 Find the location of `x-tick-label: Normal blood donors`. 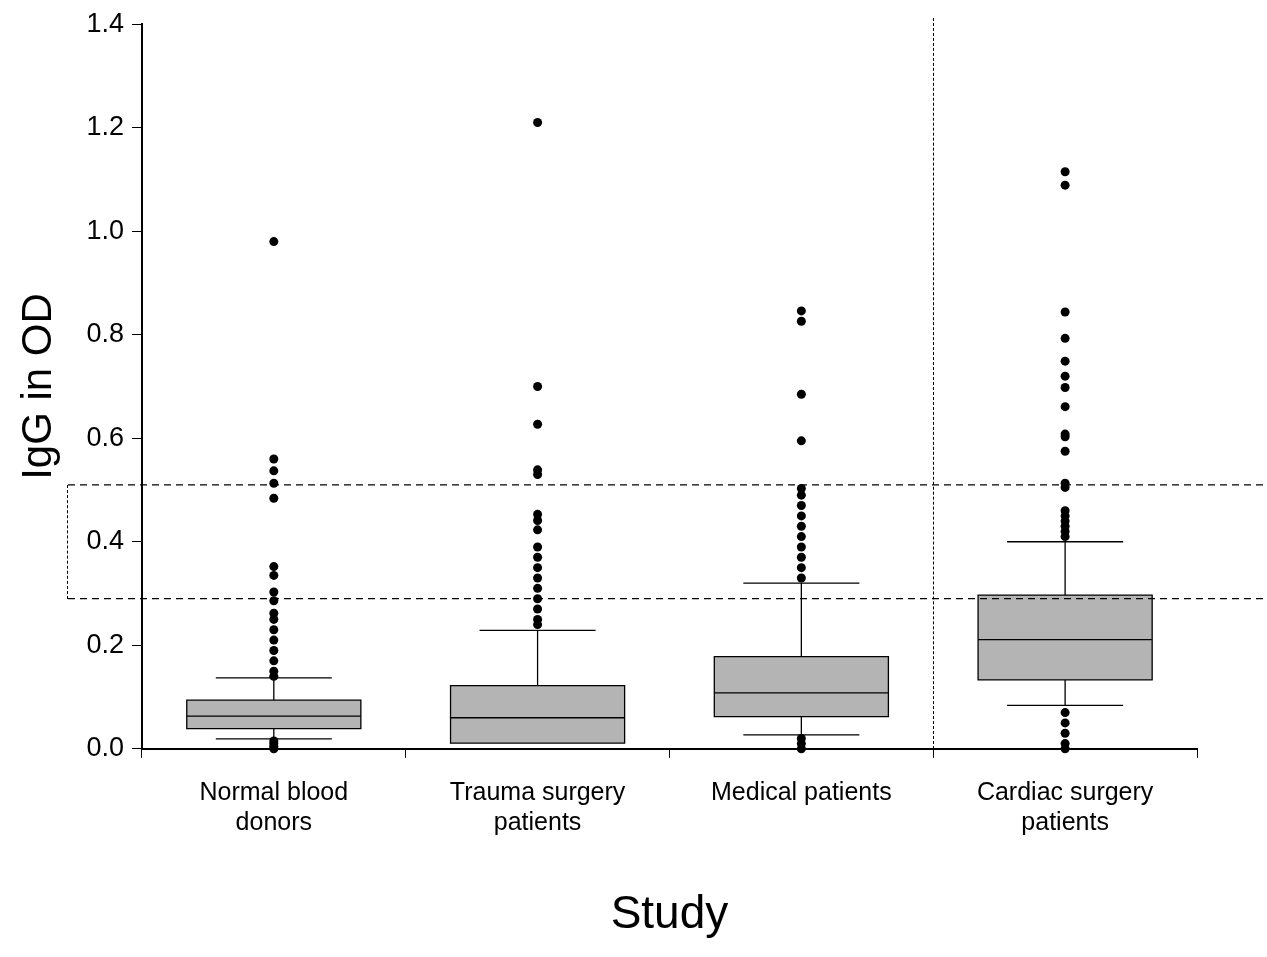

x-tick-label: Normal blood donors is located at coordinates (274, 805).